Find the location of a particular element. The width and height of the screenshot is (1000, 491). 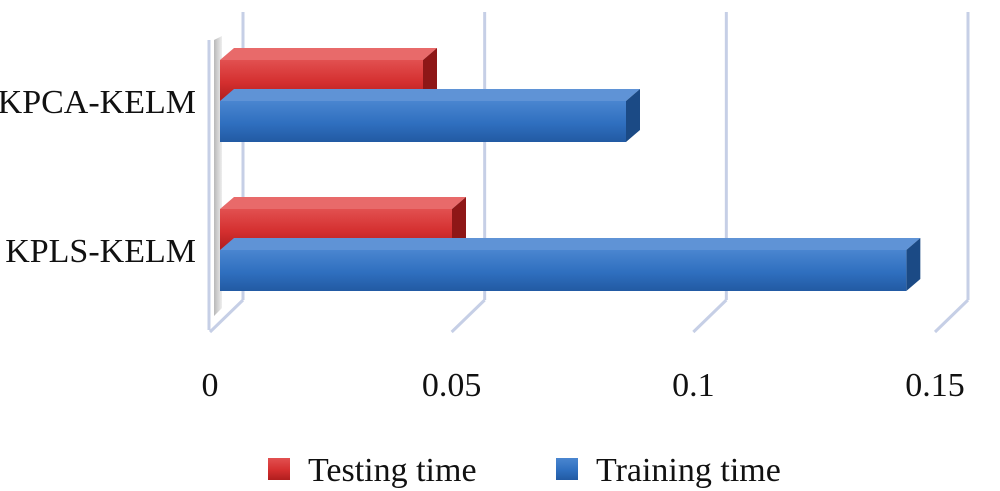

x-tick-label: 0 is located at coordinates (210, 385).